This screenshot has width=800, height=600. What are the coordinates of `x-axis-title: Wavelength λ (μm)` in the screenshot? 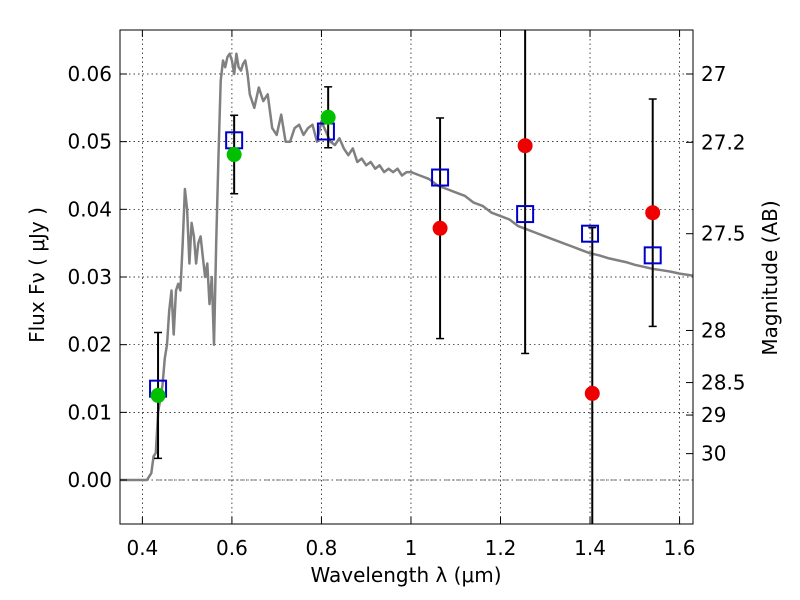 It's located at (405, 575).